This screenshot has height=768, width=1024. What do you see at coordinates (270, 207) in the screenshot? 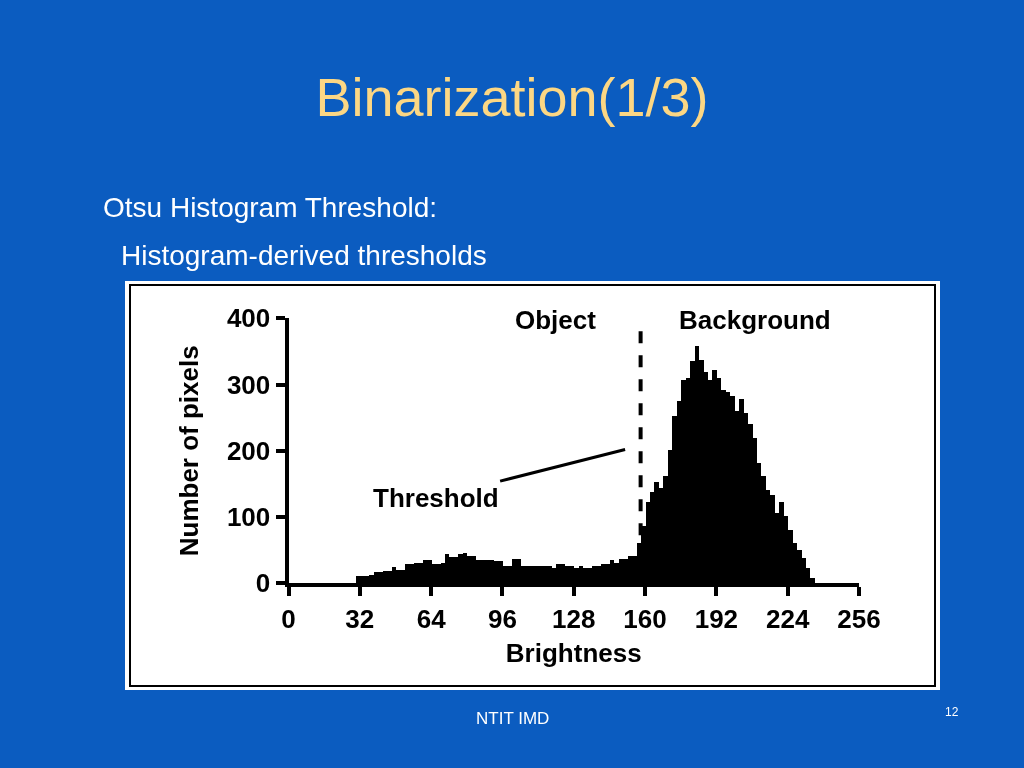
I see `chart-subtitle: Otsu Histogram Threshold:` at bounding box center [270, 207].